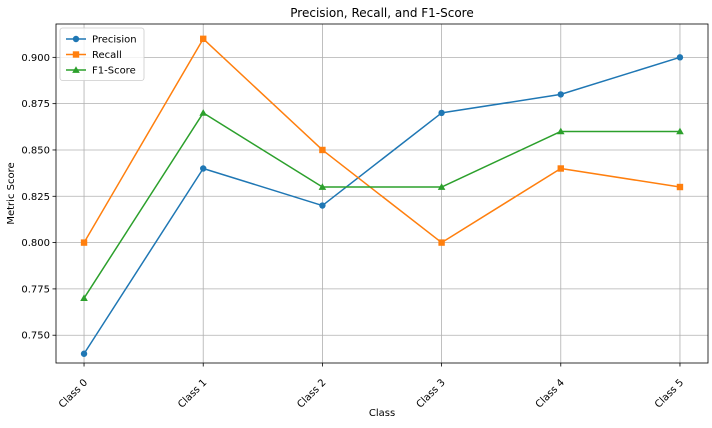  Describe the element at coordinates (382, 413) in the screenshot. I see `x-axis-label: Class` at that location.